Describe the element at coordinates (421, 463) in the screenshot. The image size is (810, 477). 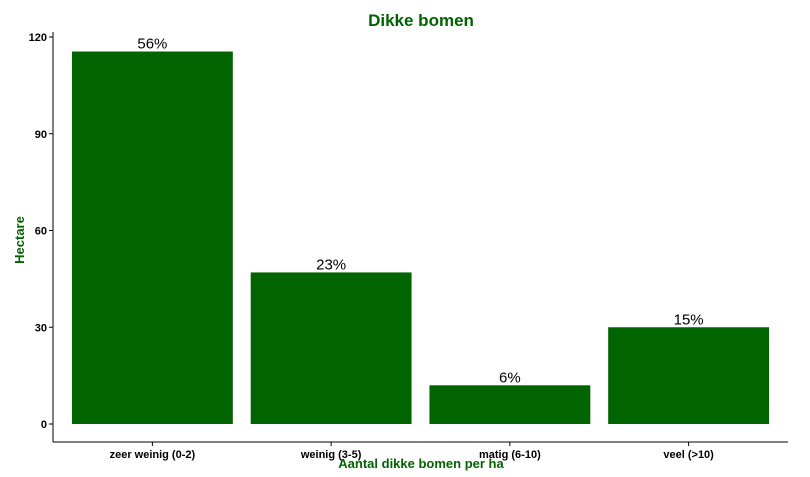
I see `x-axis-title: Aantal dikke bomen per ha` at that location.